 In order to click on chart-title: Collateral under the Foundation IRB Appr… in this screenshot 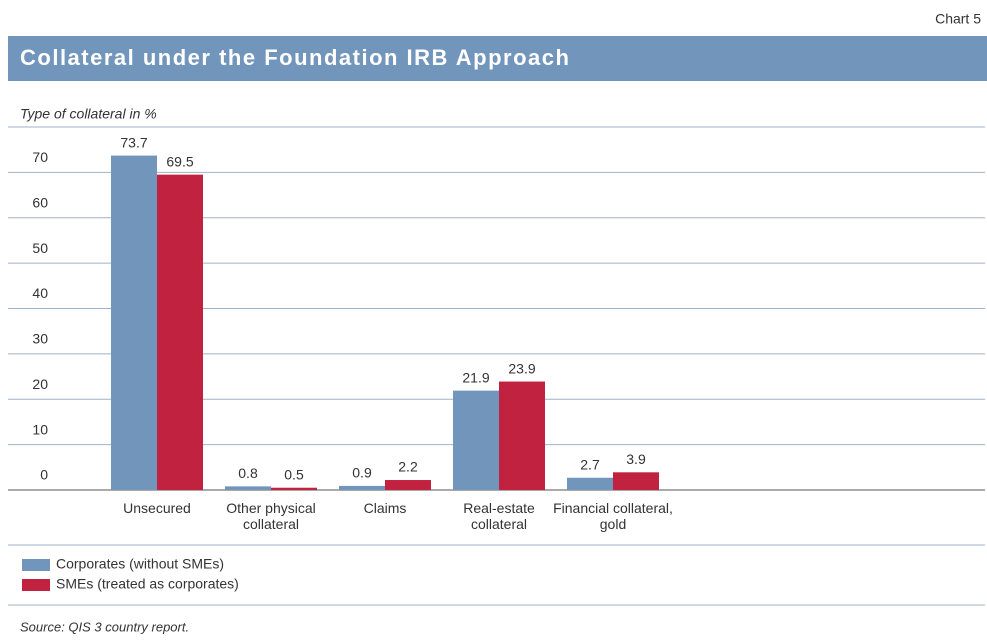, I will do `click(295, 57)`.